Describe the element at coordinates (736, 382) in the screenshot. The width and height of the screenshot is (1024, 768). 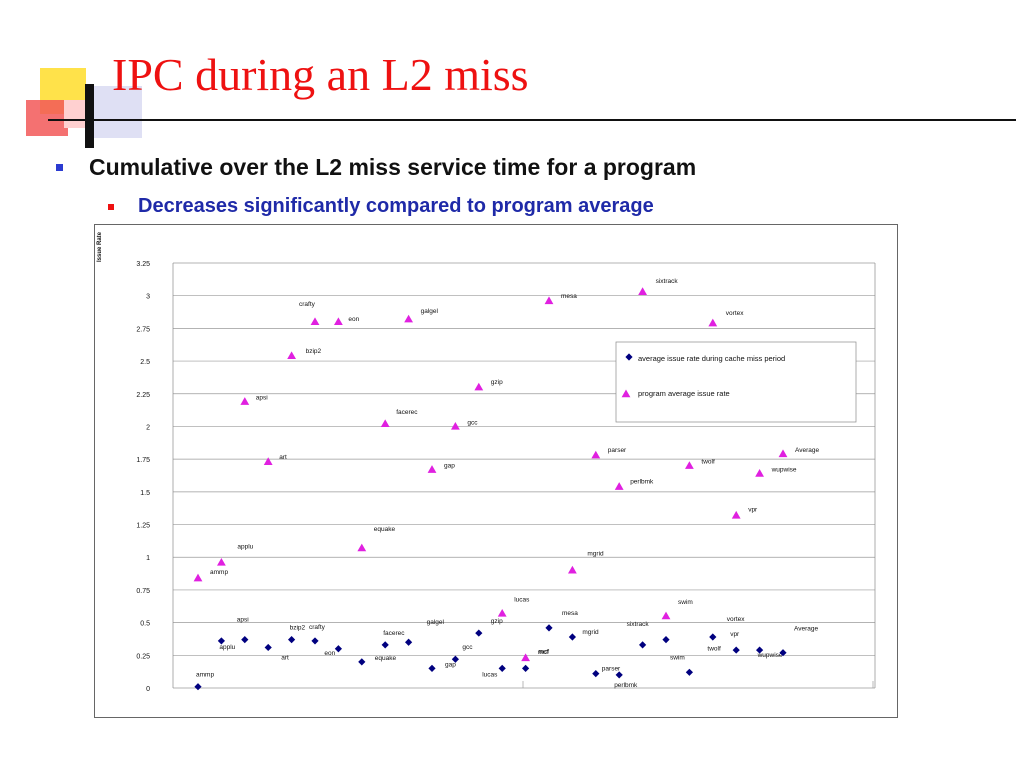
I see `chart-legend` at that location.